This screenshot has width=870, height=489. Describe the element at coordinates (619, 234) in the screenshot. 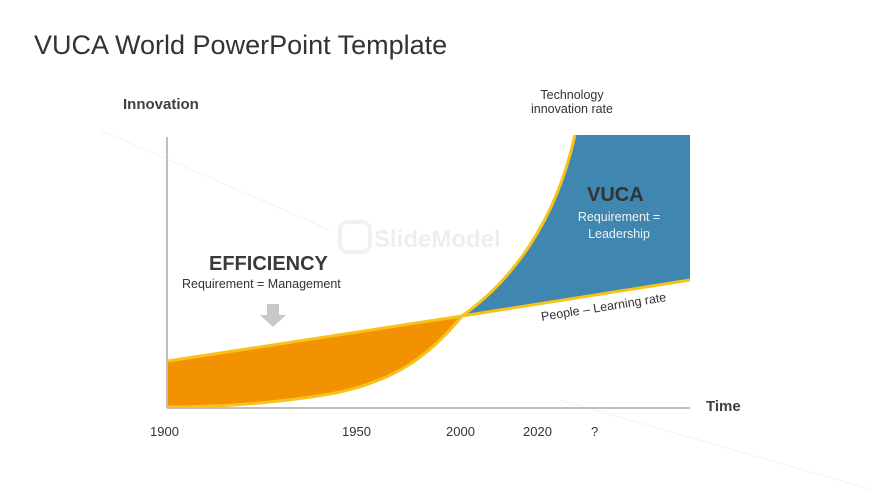

I see `vuca-subtitle-line2: Leadership` at that location.